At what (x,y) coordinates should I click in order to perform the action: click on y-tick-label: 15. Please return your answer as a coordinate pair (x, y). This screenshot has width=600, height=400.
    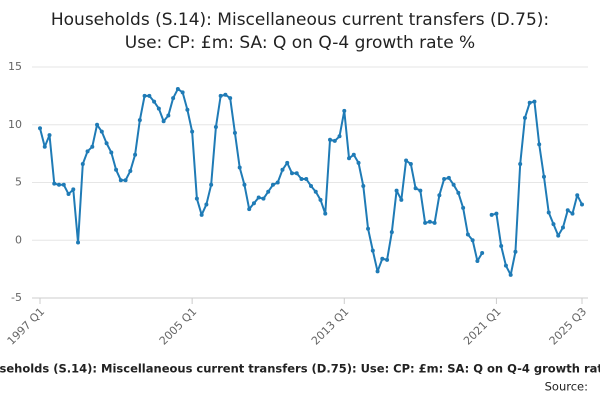
    Looking at the image, I should click on (15, 66).